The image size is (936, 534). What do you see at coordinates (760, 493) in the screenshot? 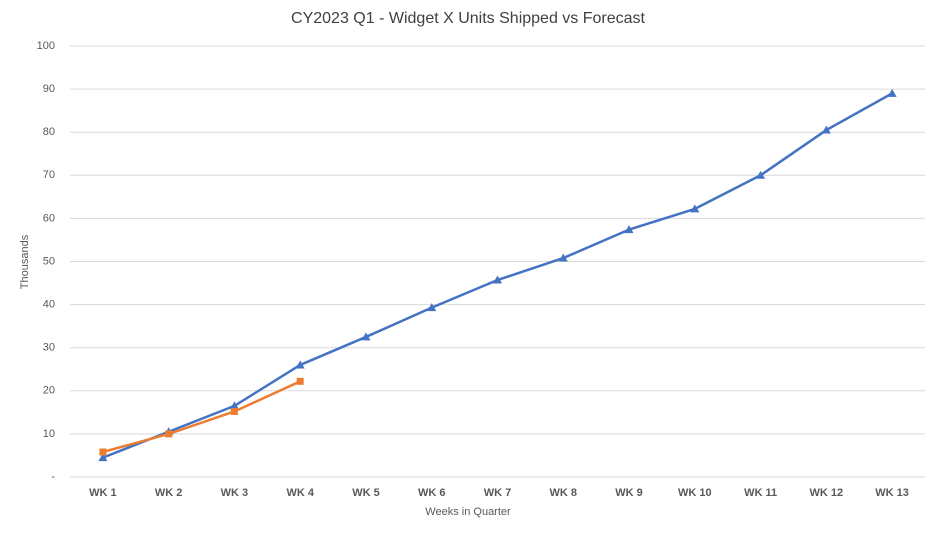
I see `x-tick-label: WK 11` at bounding box center [760, 493].